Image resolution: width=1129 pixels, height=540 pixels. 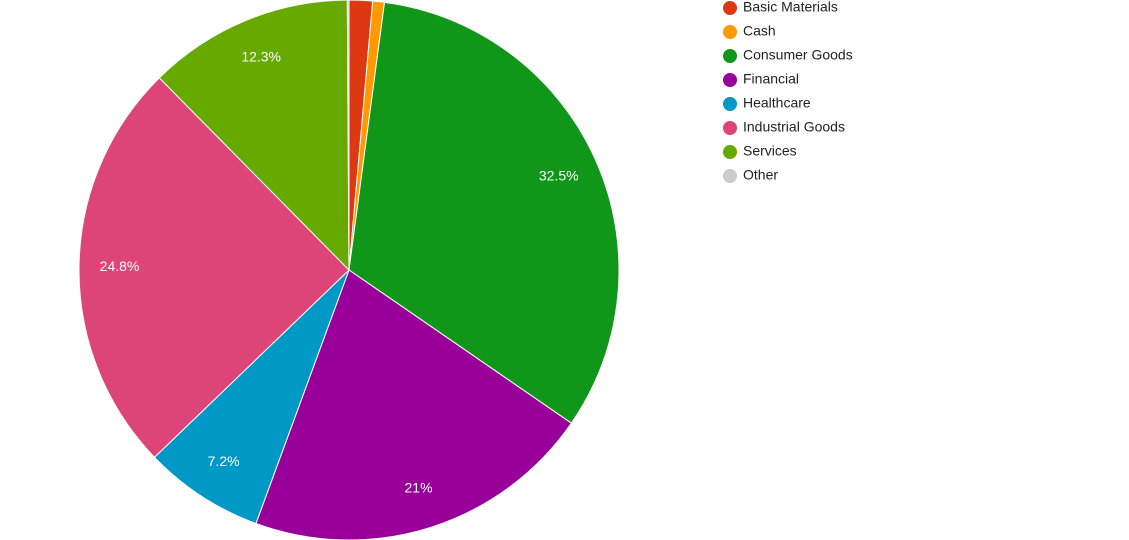 What do you see at coordinates (419, 487) in the screenshot?
I see `slice-label: 21%` at bounding box center [419, 487].